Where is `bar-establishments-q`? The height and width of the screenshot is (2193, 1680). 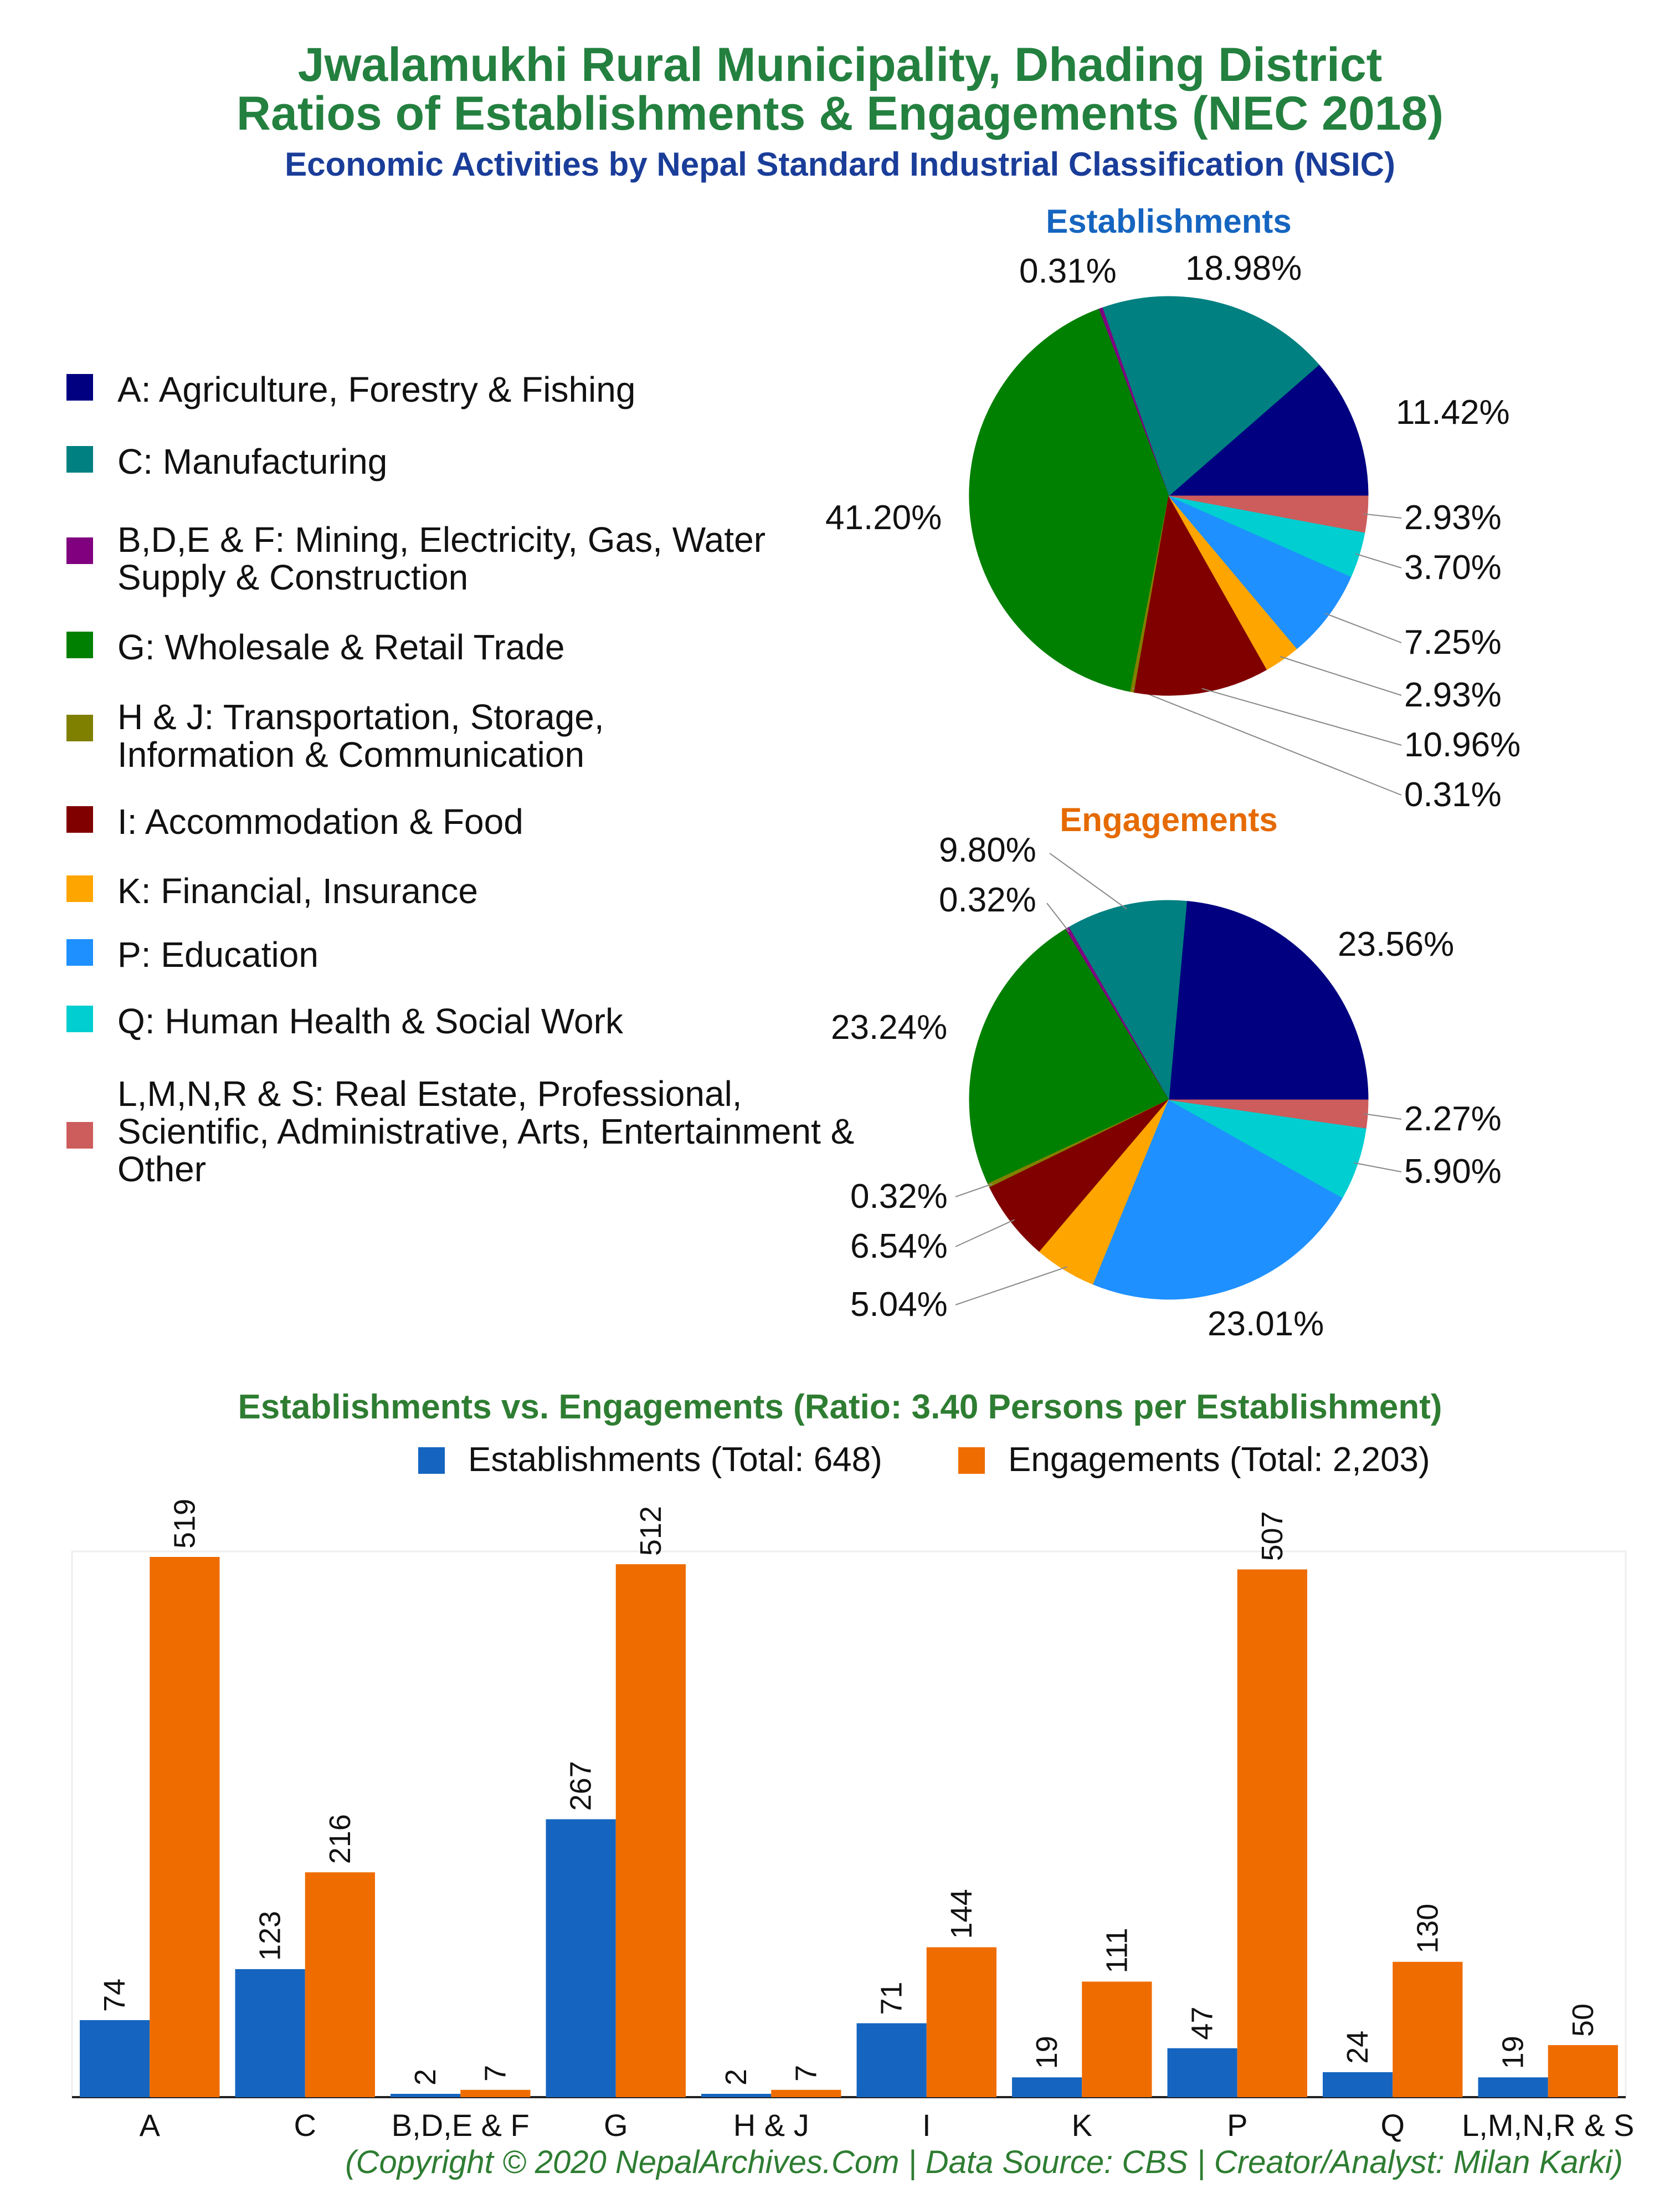 bar-establishments-q is located at coordinates (1358, 2084).